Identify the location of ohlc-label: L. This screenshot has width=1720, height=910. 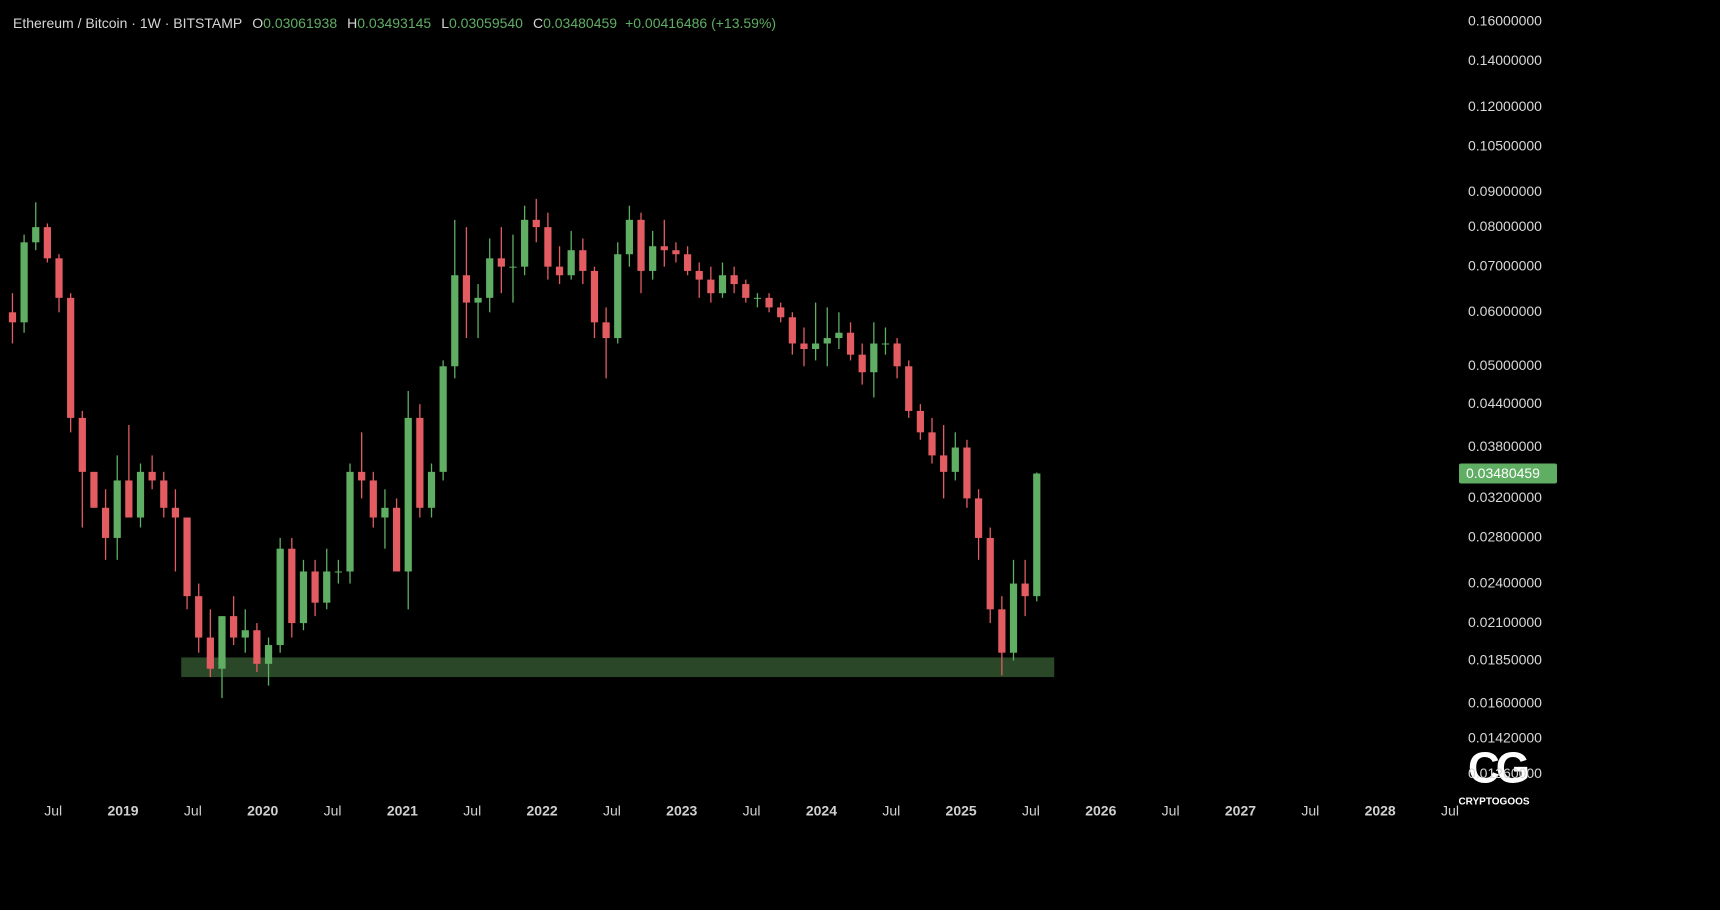
(445, 23).